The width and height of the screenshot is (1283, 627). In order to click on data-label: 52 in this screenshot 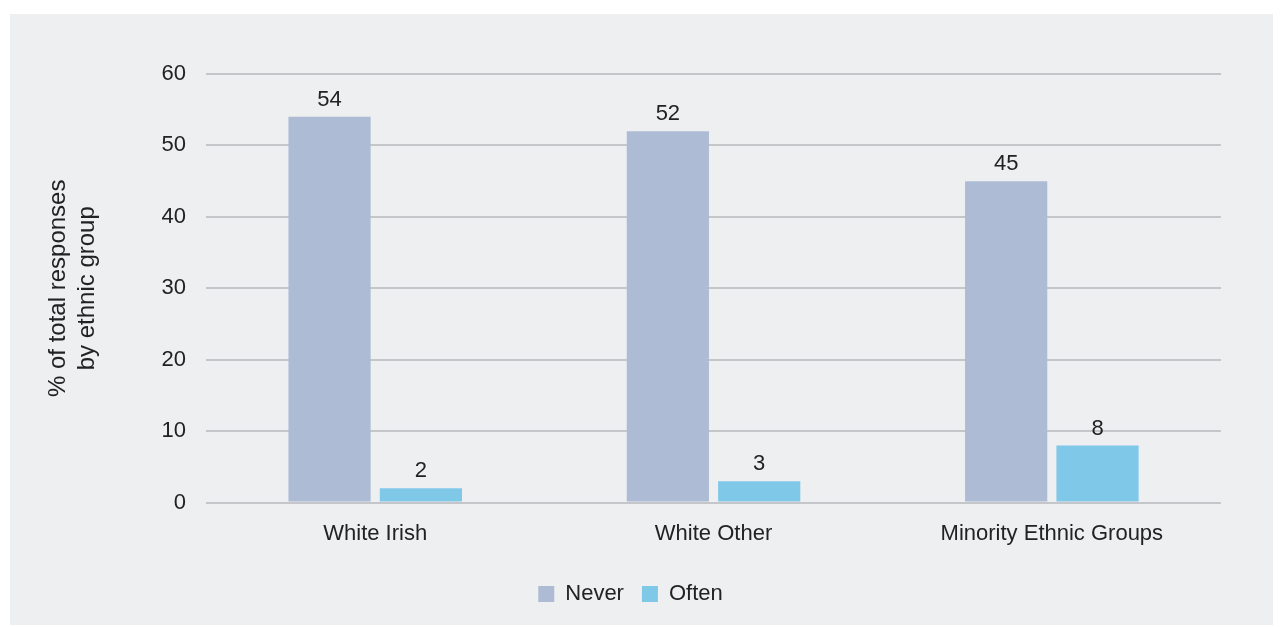, I will do `click(668, 113)`.